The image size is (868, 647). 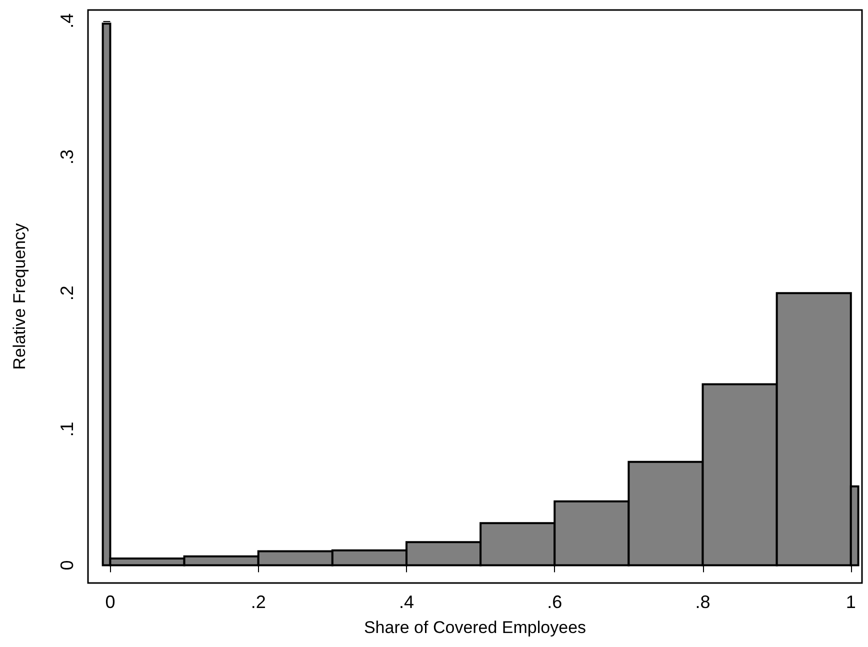 What do you see at coordinates (67, 293) in the screenshot?
I see `y-tick-label: .2` at bounding box center [67, 293].